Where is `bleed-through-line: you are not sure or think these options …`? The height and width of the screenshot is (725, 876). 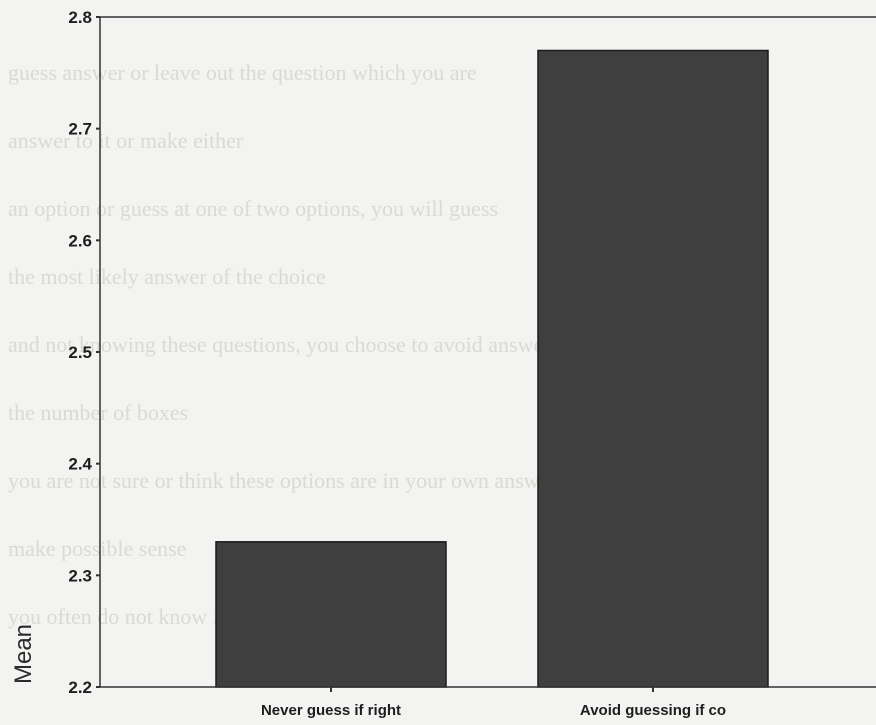 bleed-through-line: you are not sure or think these options … is located at coordinates (286, 480).